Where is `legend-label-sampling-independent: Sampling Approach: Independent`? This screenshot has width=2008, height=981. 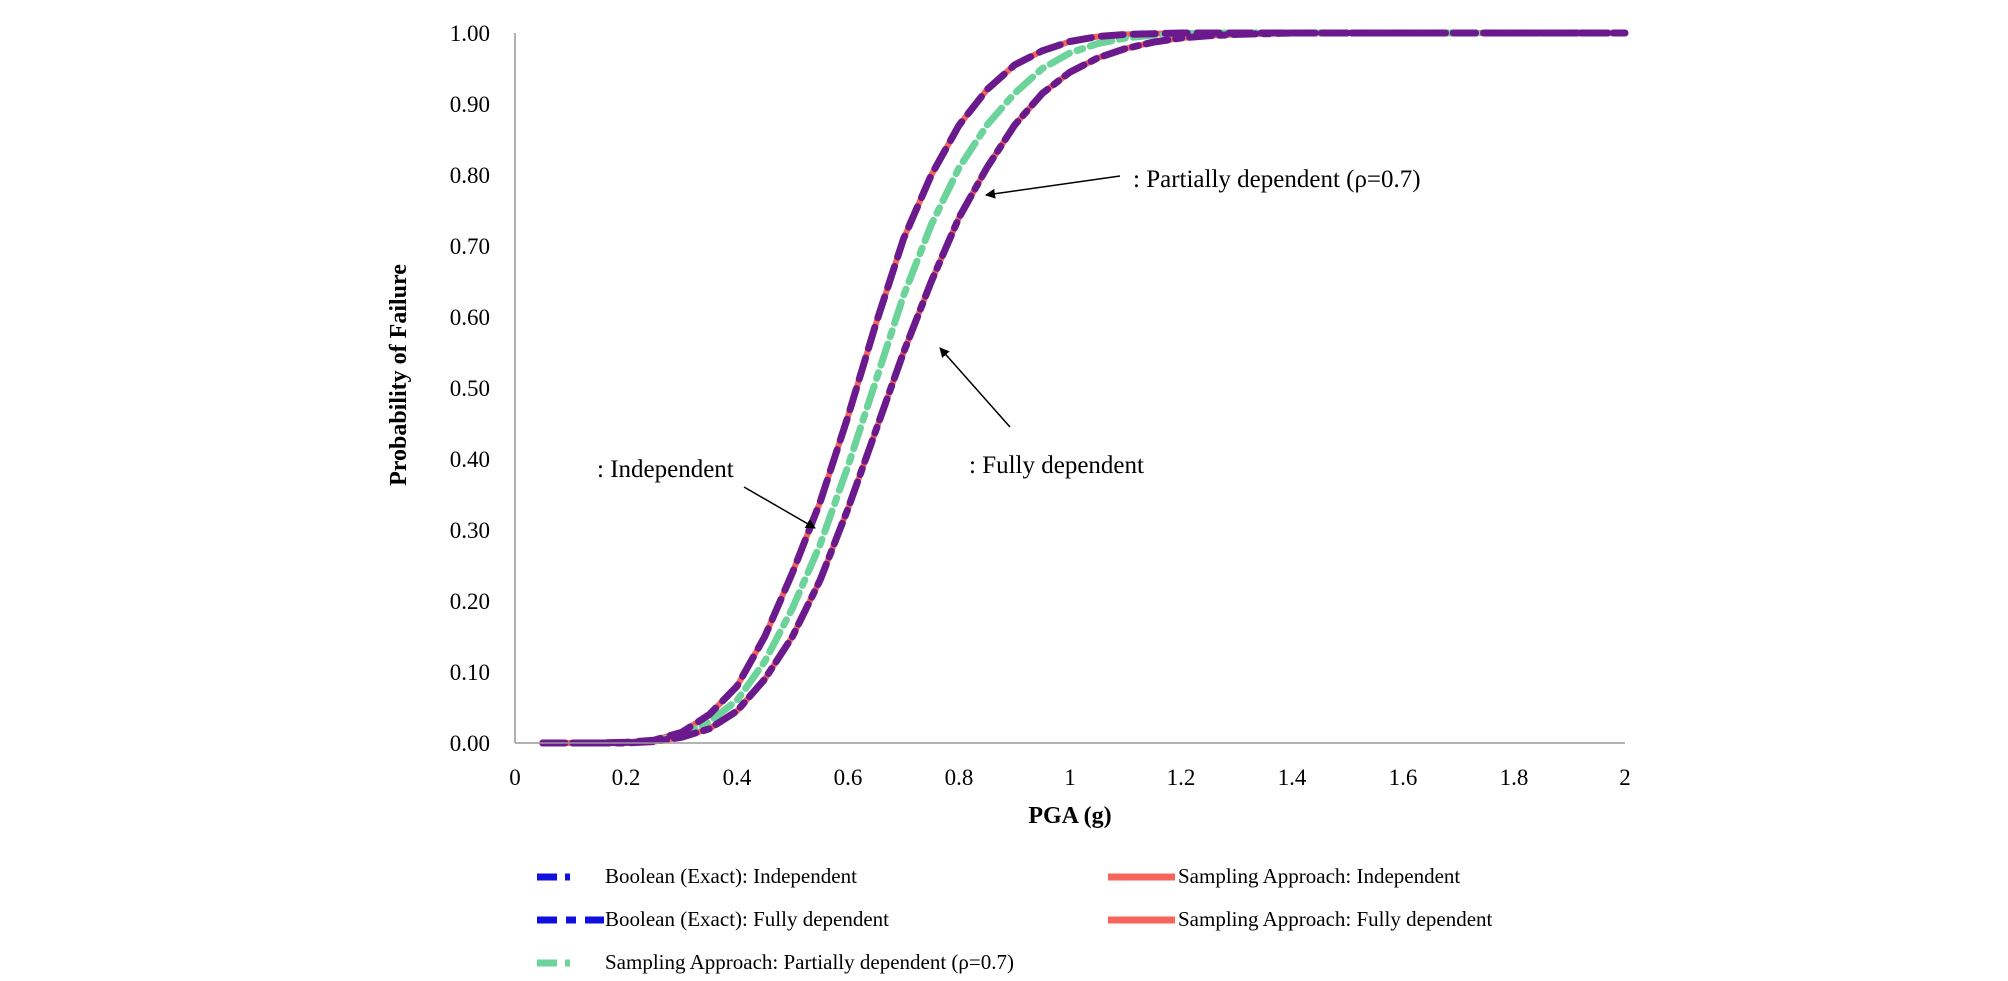 legend-label-sampling-independent: Sampling Approach: Independent is located at coordinates (1319, 876).